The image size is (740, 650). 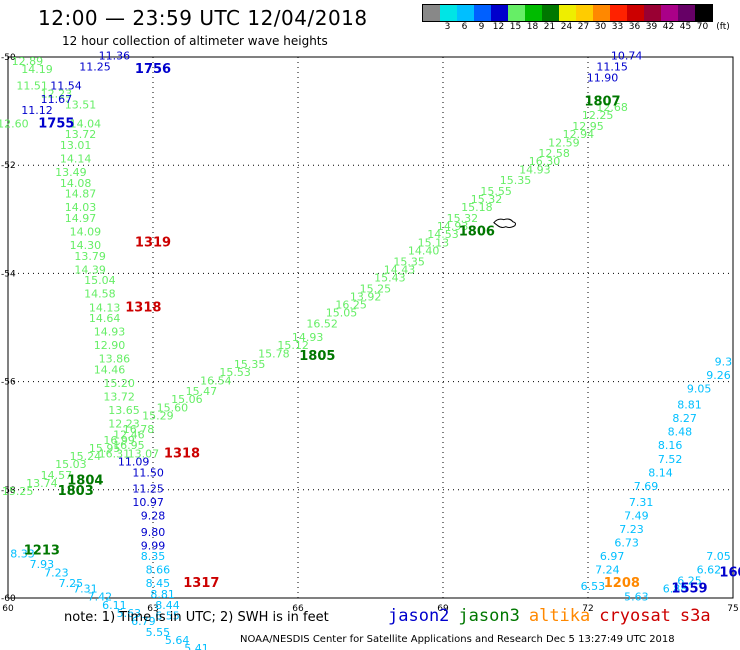 I want to click on wave-height-value: 8.27, so click(x=684, y=418).